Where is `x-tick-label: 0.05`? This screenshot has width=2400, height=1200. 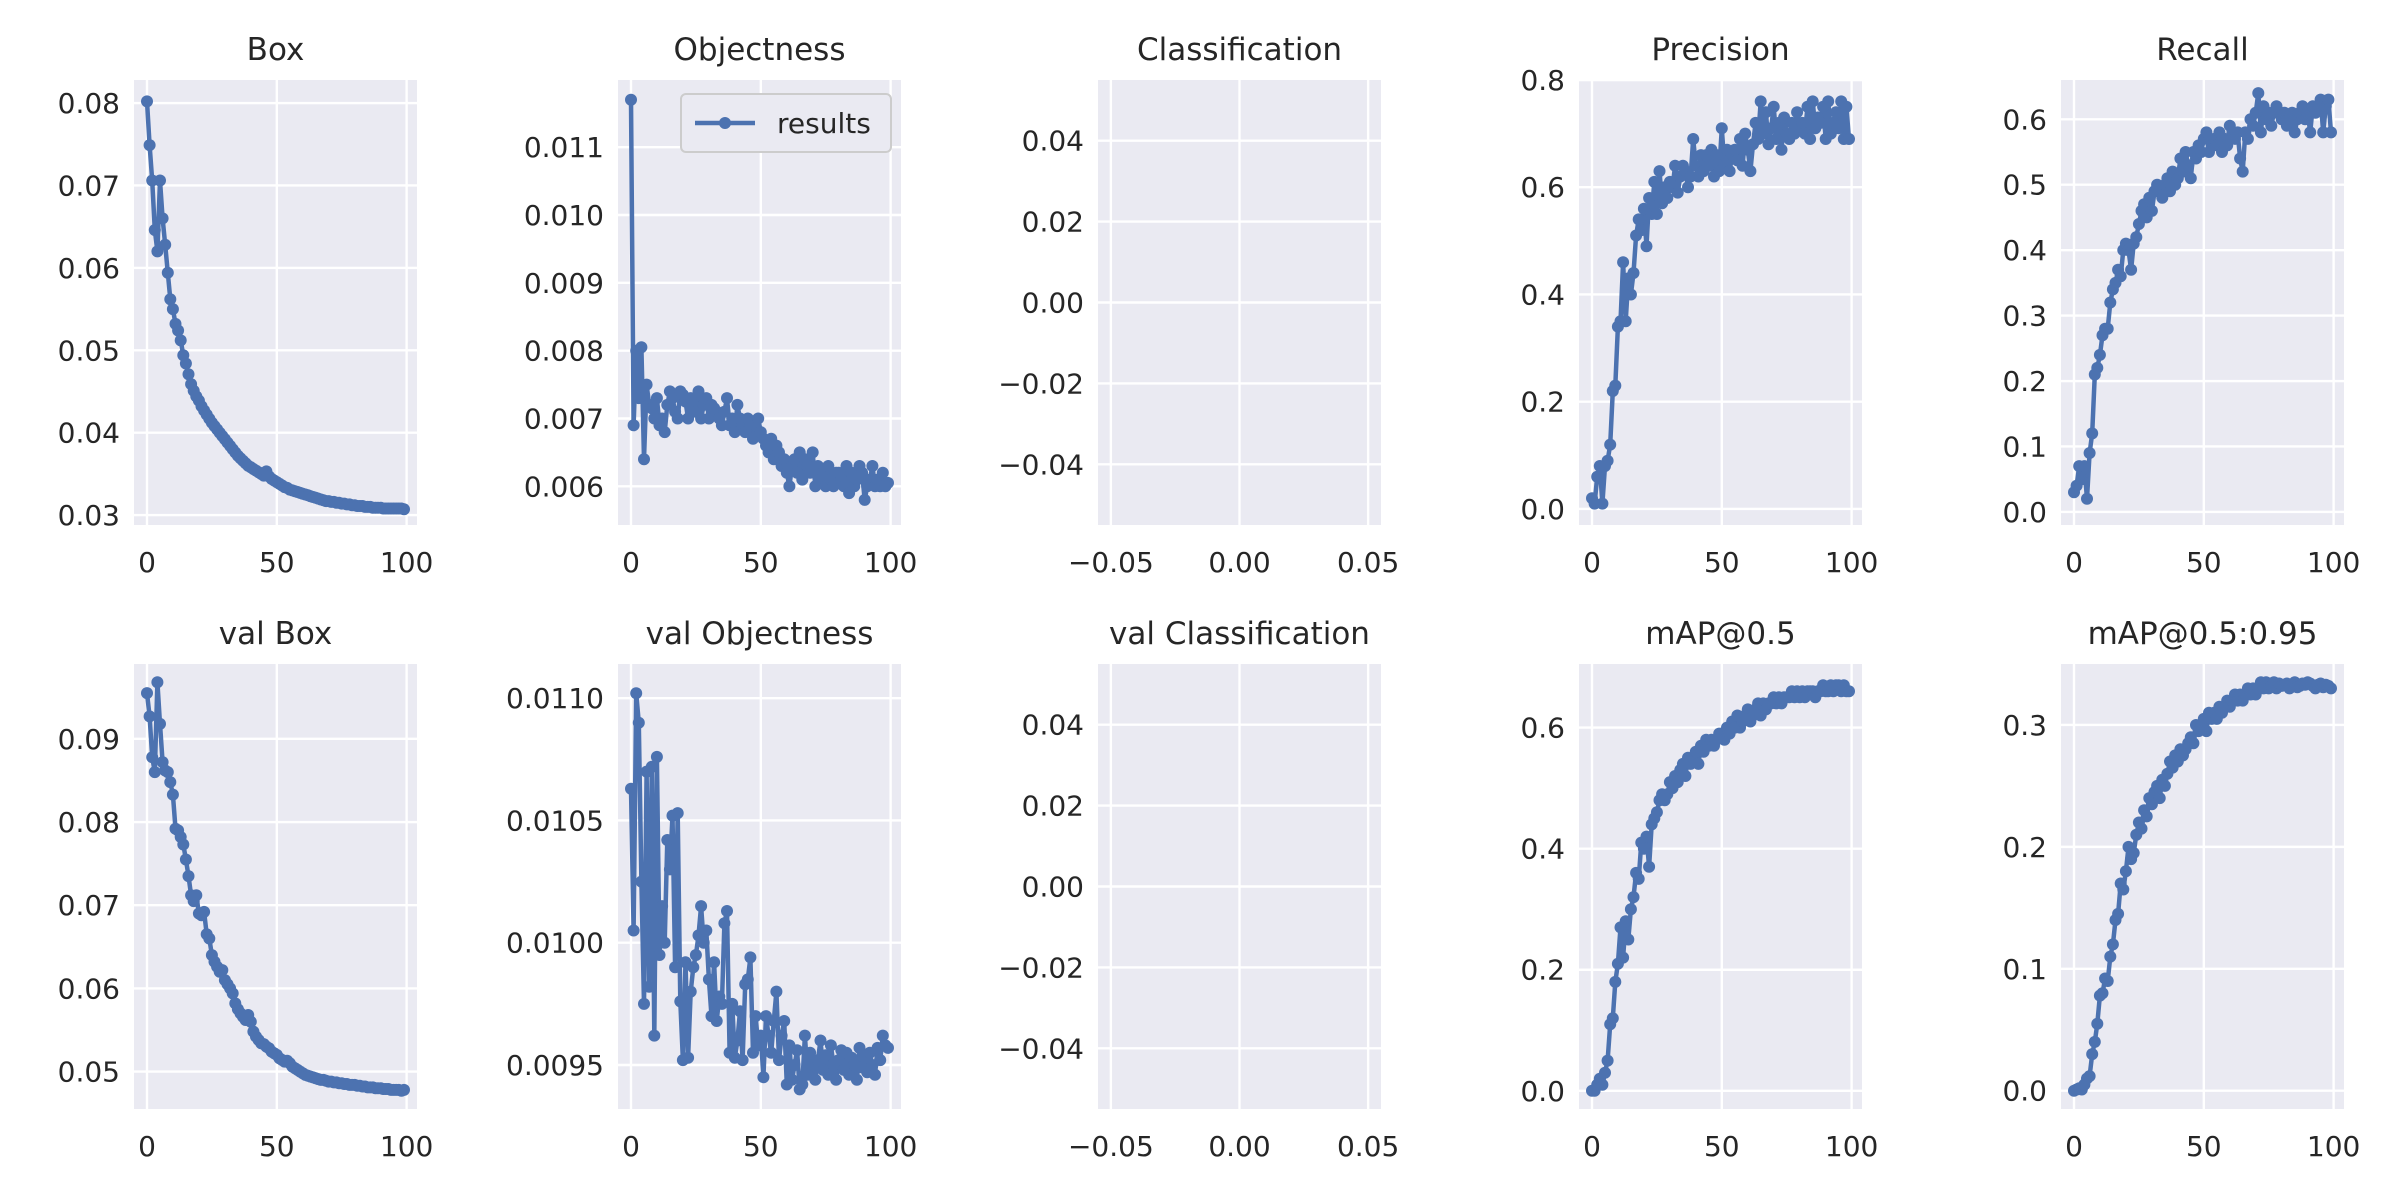 x-tick-label: 0.05 is located at coordinates (1368, 1146).